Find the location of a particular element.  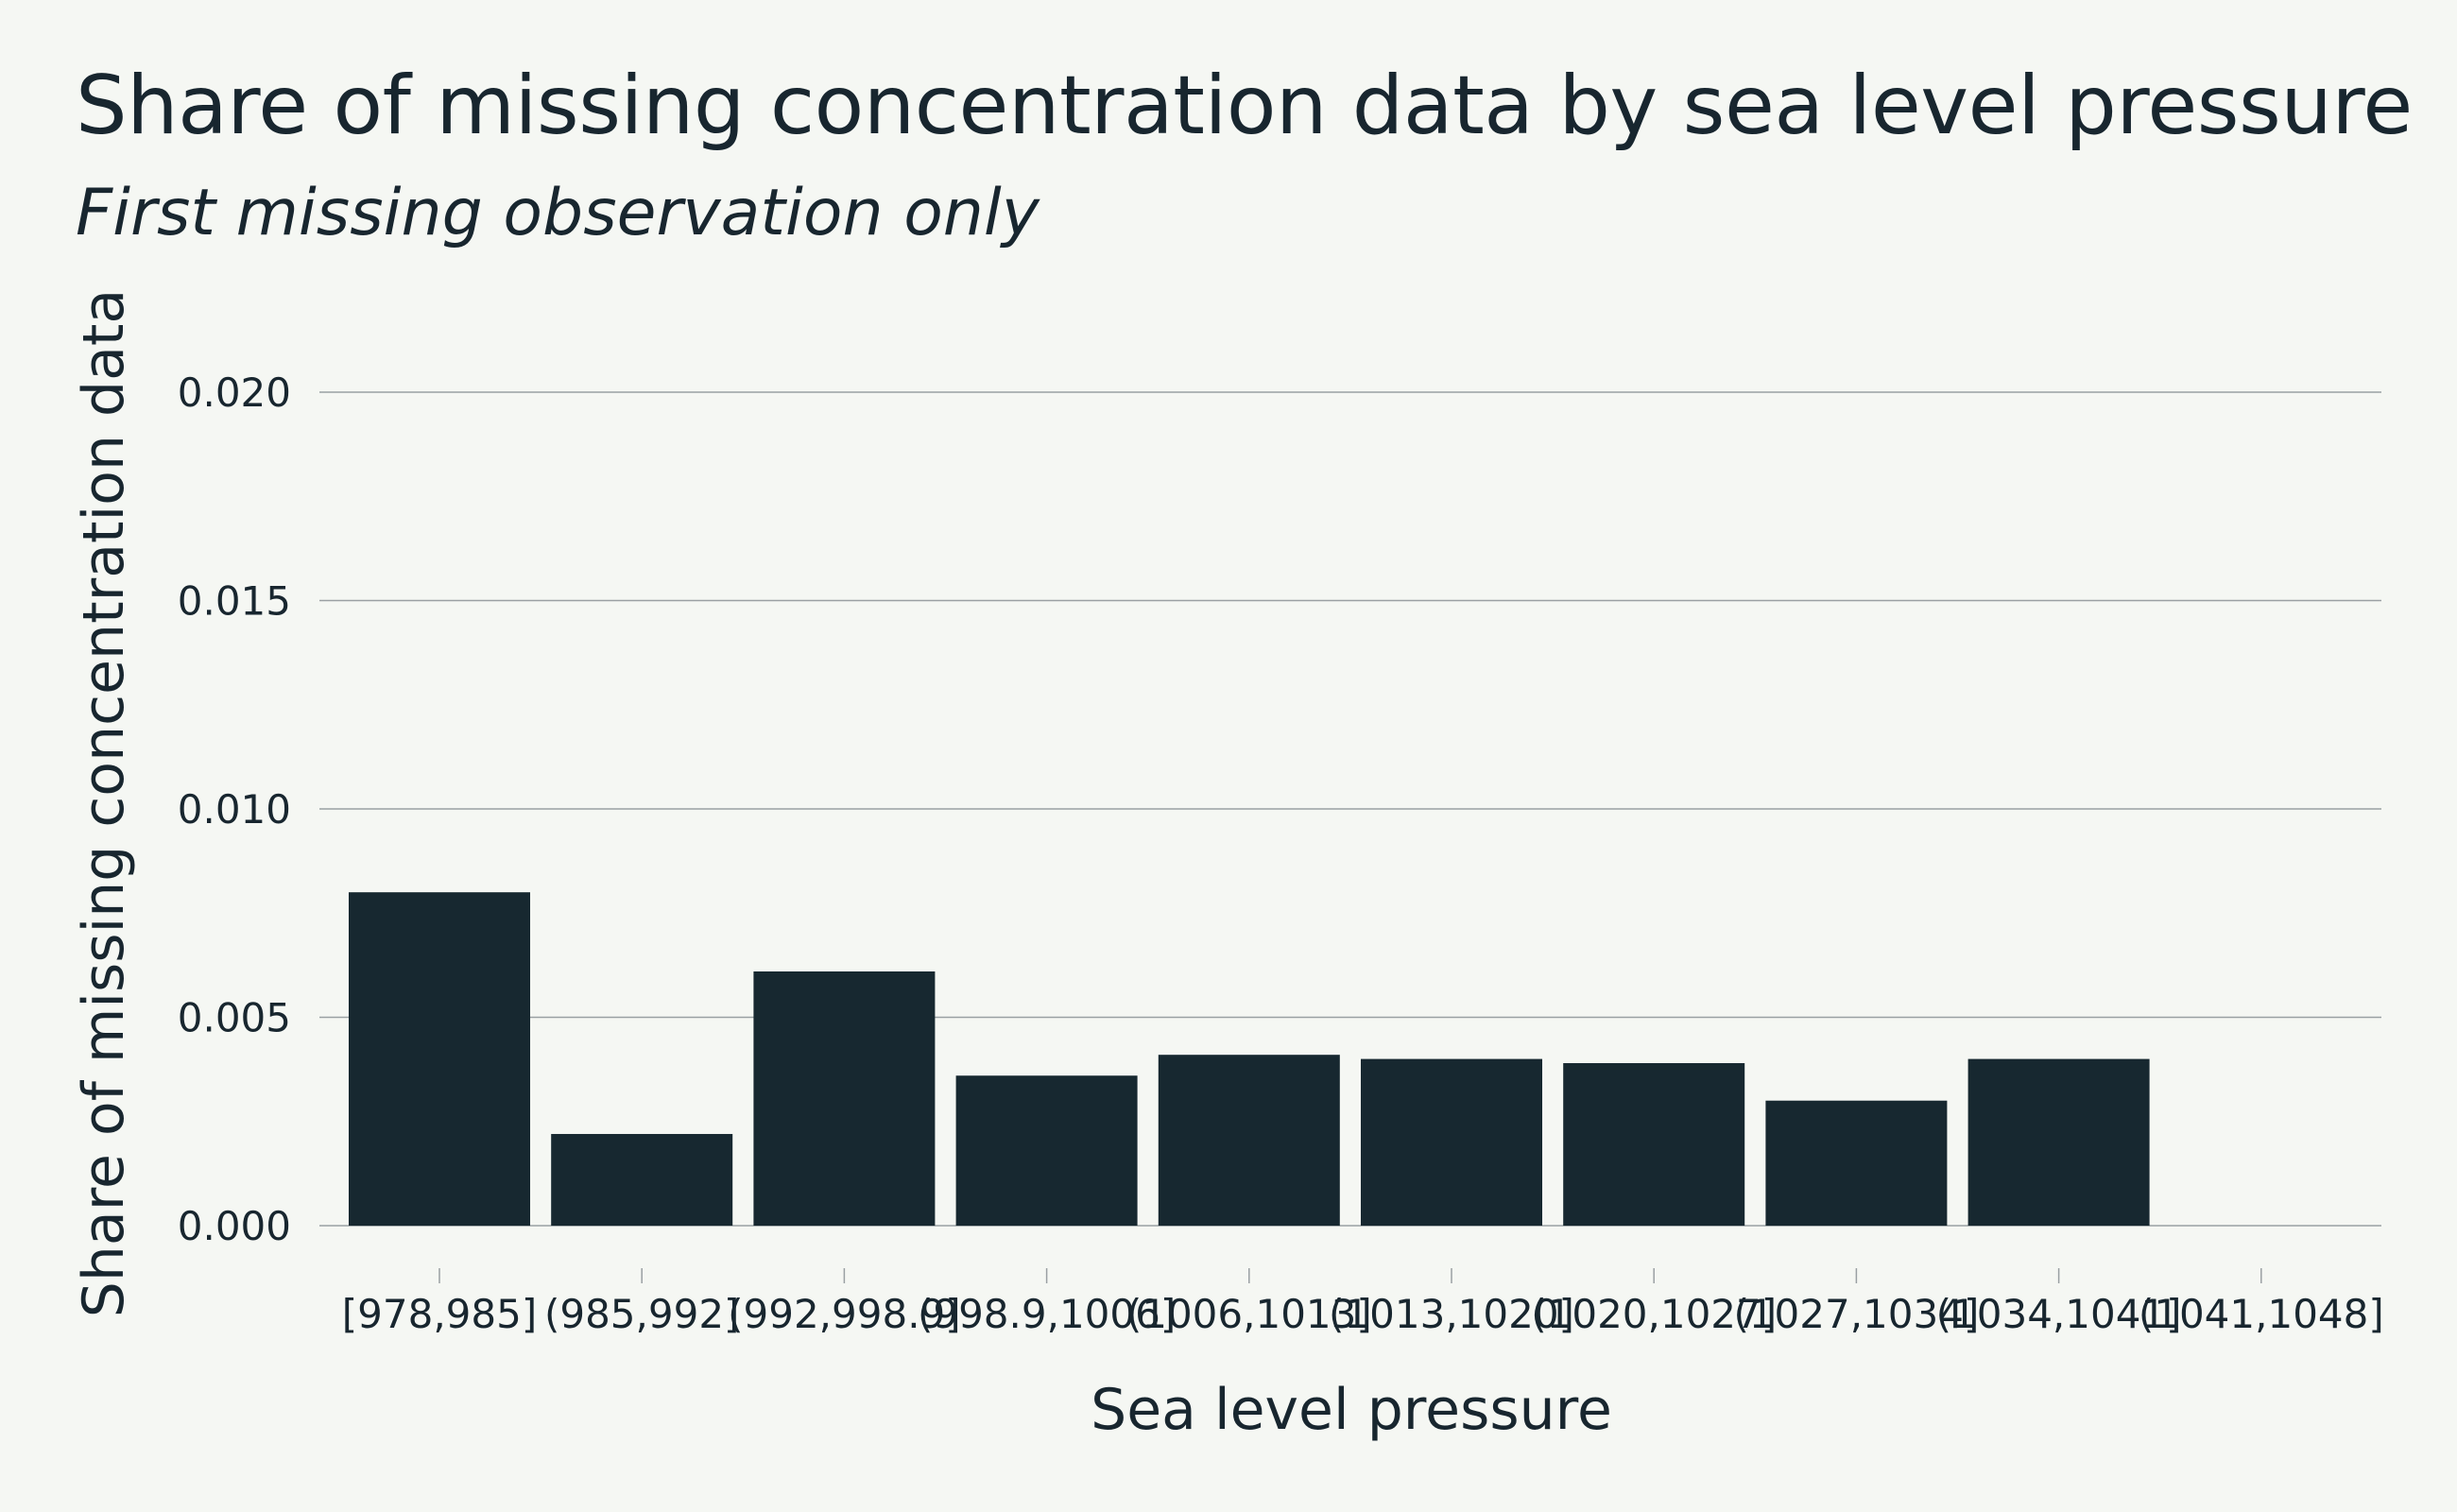

x-tick-label: (998.9,1006] is located at coordinates (1047, 1314).